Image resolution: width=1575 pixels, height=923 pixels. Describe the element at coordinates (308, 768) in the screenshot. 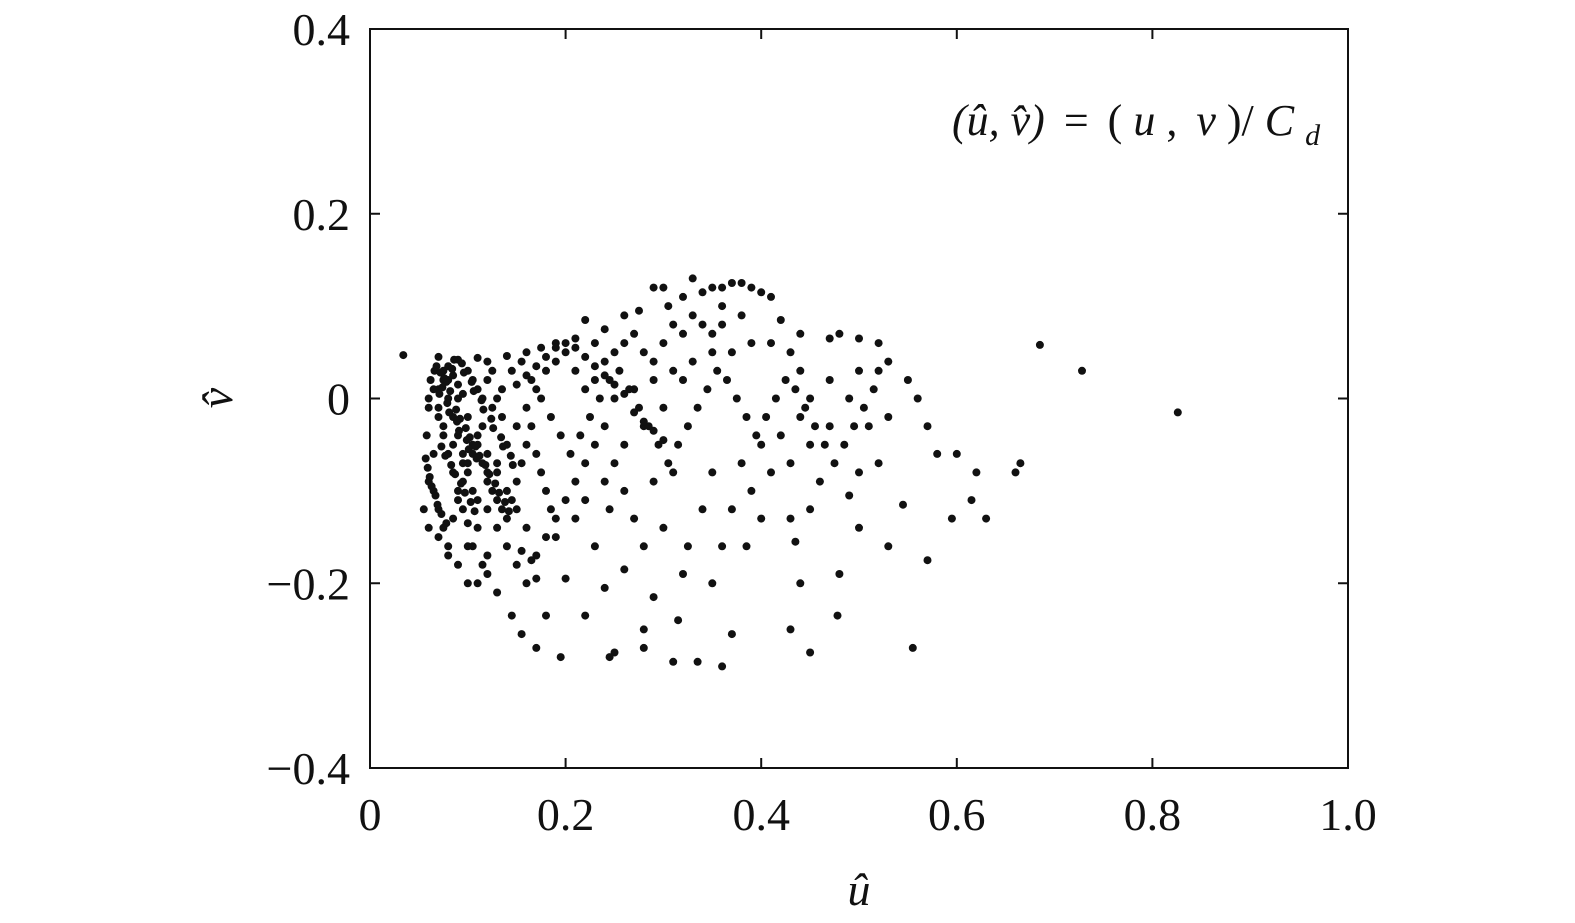

I see `y-tick-label: −0.4` at that location.